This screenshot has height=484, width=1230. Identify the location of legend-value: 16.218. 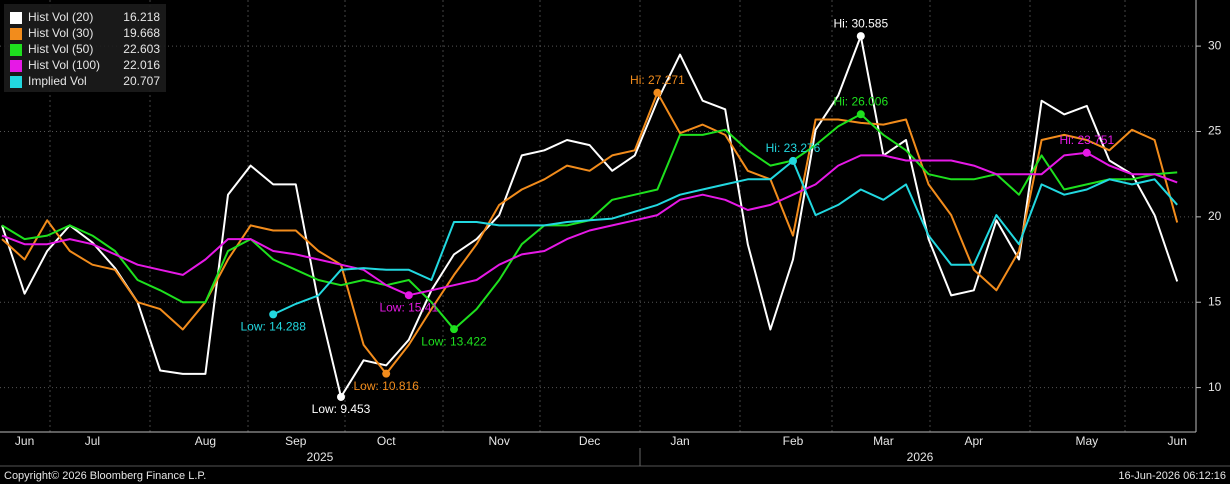
(141, 17).